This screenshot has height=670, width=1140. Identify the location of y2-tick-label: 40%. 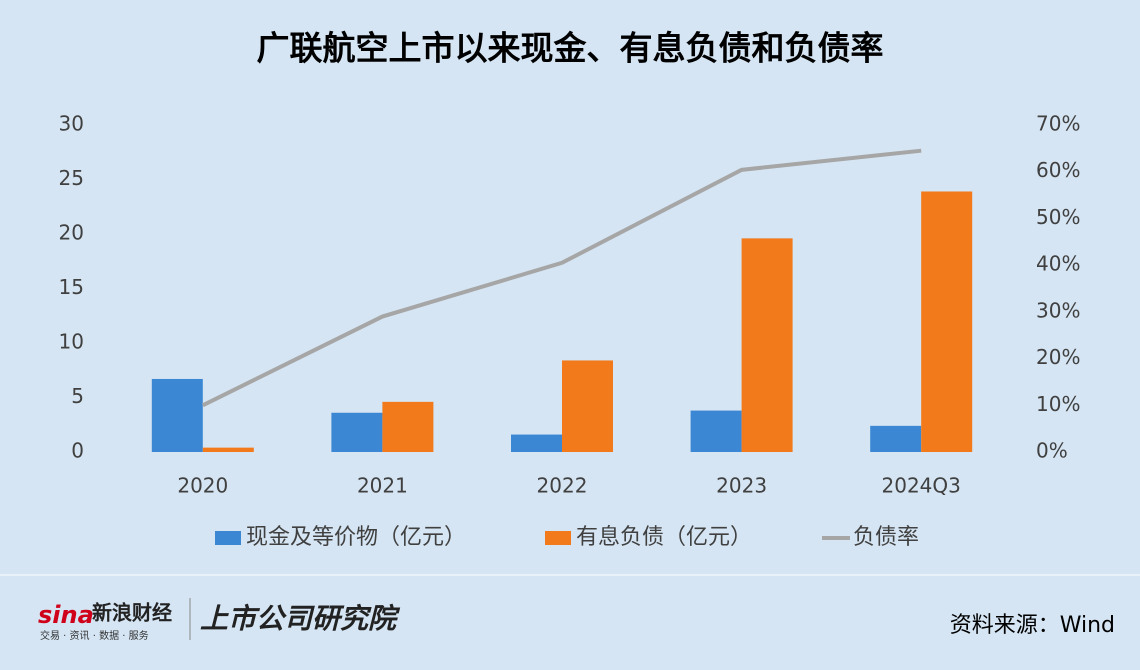
(1058, 264).